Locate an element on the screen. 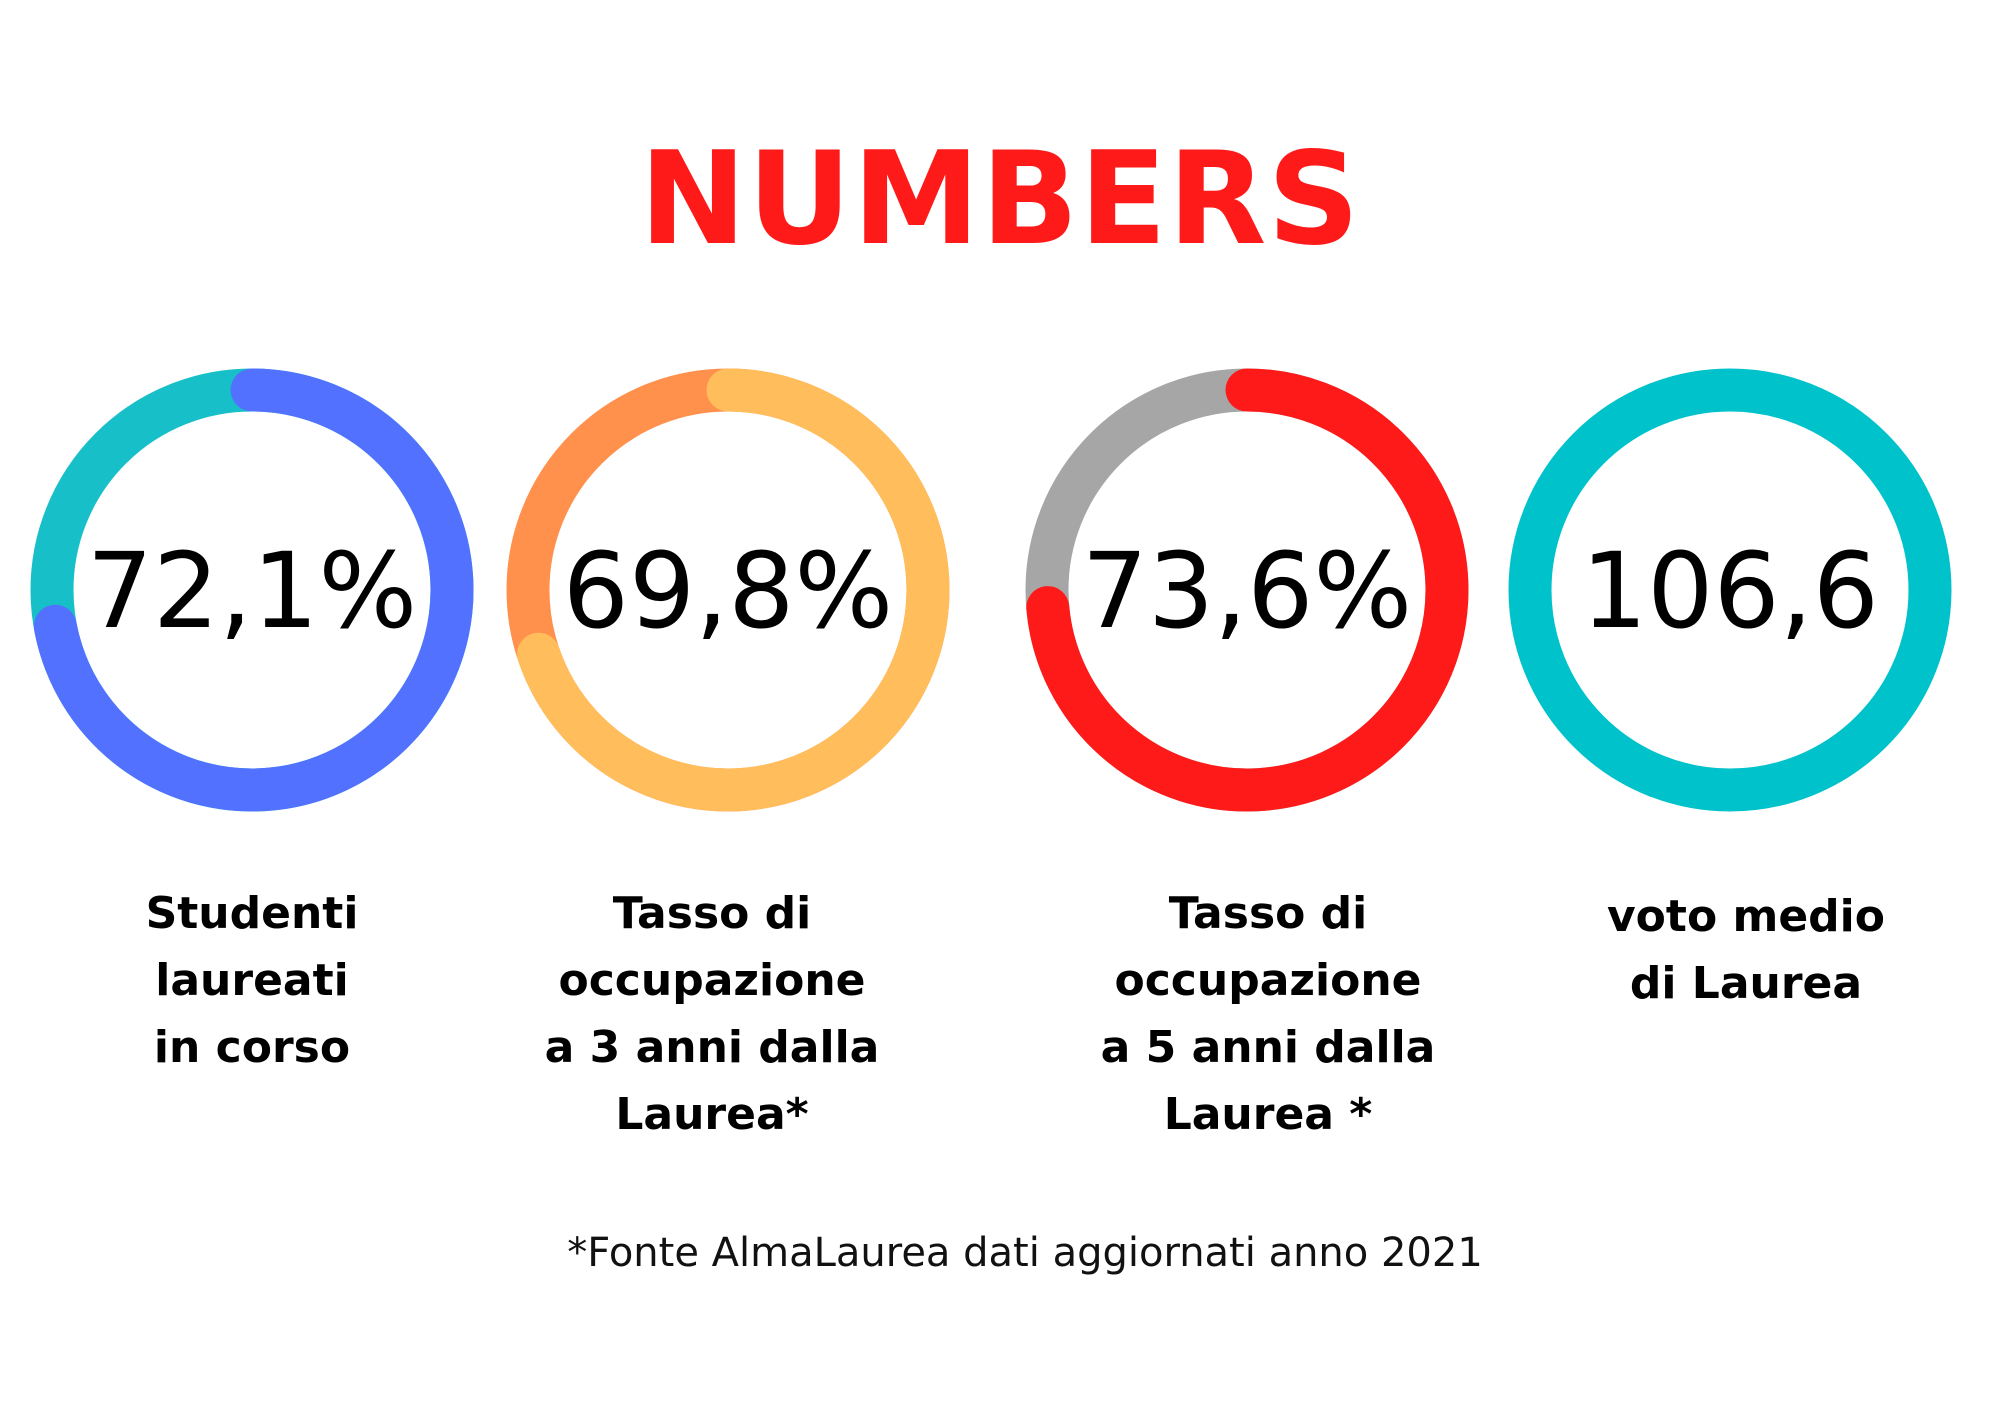 The width and height of the screenshot is (2000, 1414). donut-employment-5-years: 73,6% is located at coordinates (1247, 590).